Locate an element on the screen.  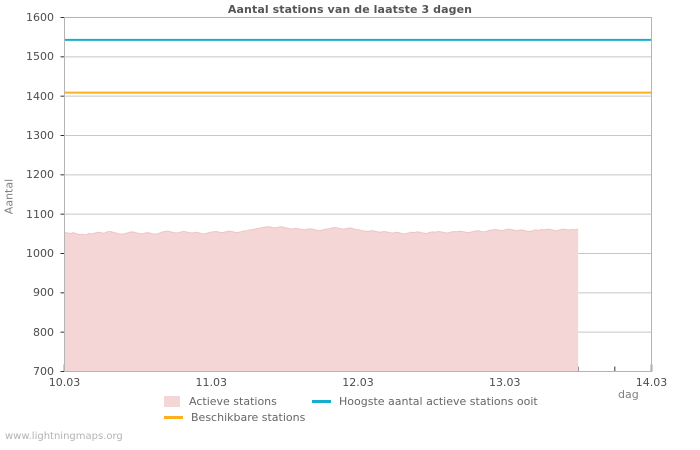
legend-line-swatch-icon-blue is located at coordinates (321, 401).